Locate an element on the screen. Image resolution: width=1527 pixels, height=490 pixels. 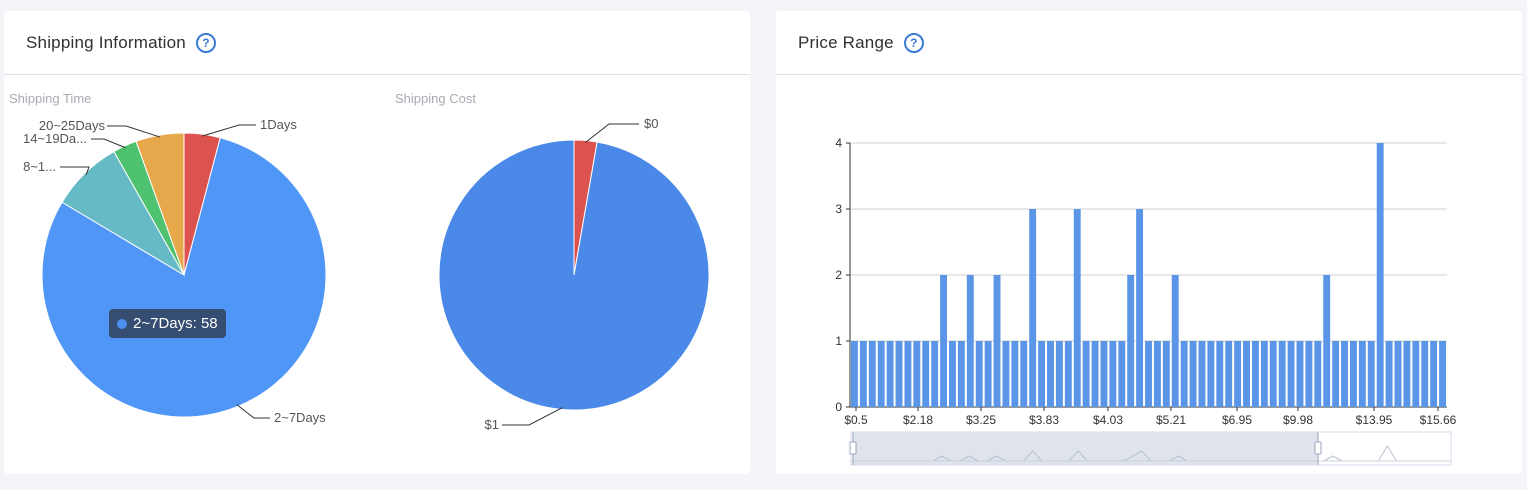
x-tick-label: $15.66 is located at coordinates (1438, 420).